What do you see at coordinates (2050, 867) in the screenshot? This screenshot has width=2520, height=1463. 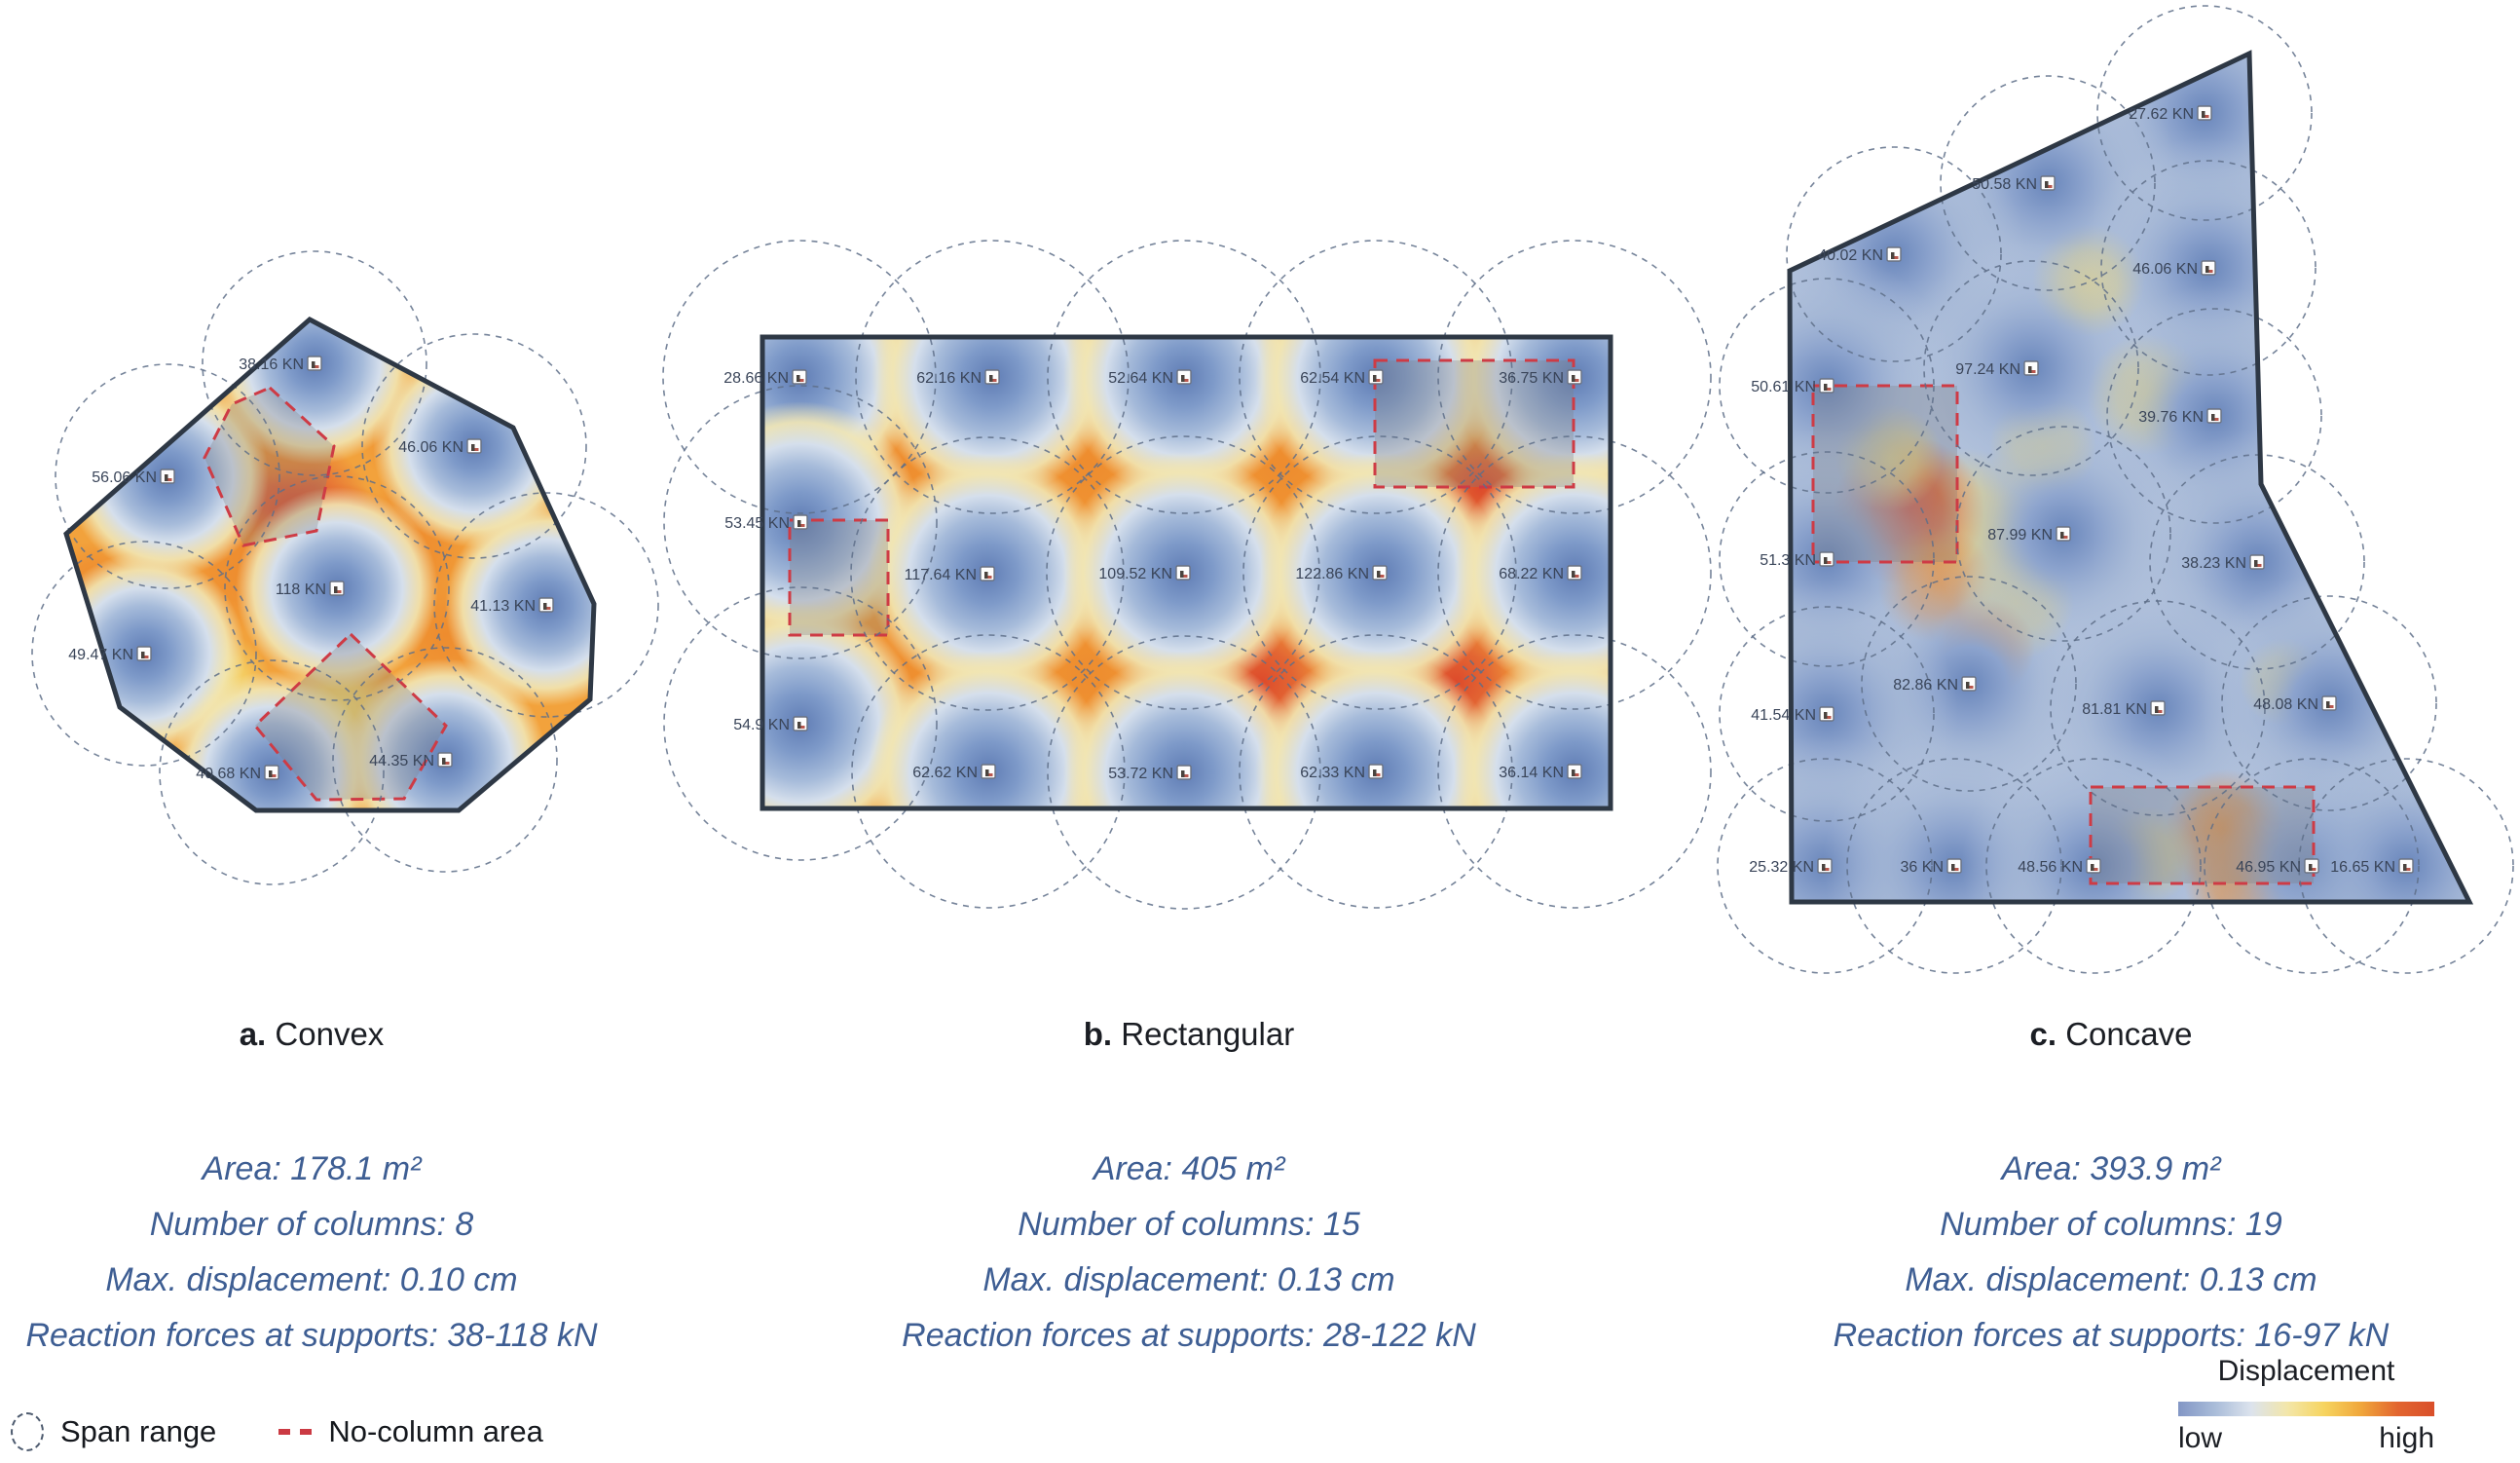 I see `column-load-label: 48.56 KN` at bounding box center [2050, 867].